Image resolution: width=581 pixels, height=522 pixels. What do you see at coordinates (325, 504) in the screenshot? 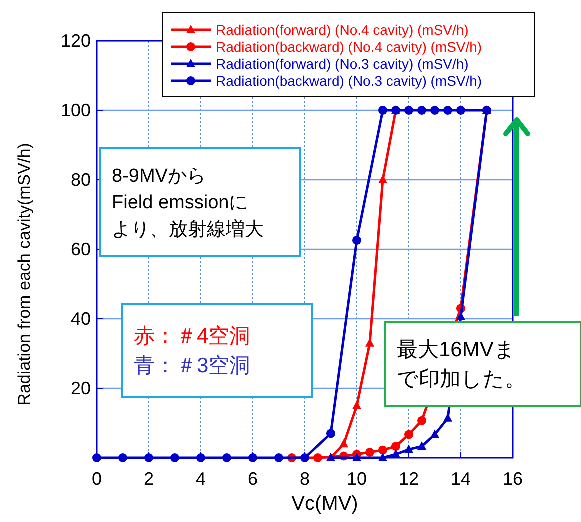
I see `x-axis-title: Vc(MV)` at bounding box center [325, 504].